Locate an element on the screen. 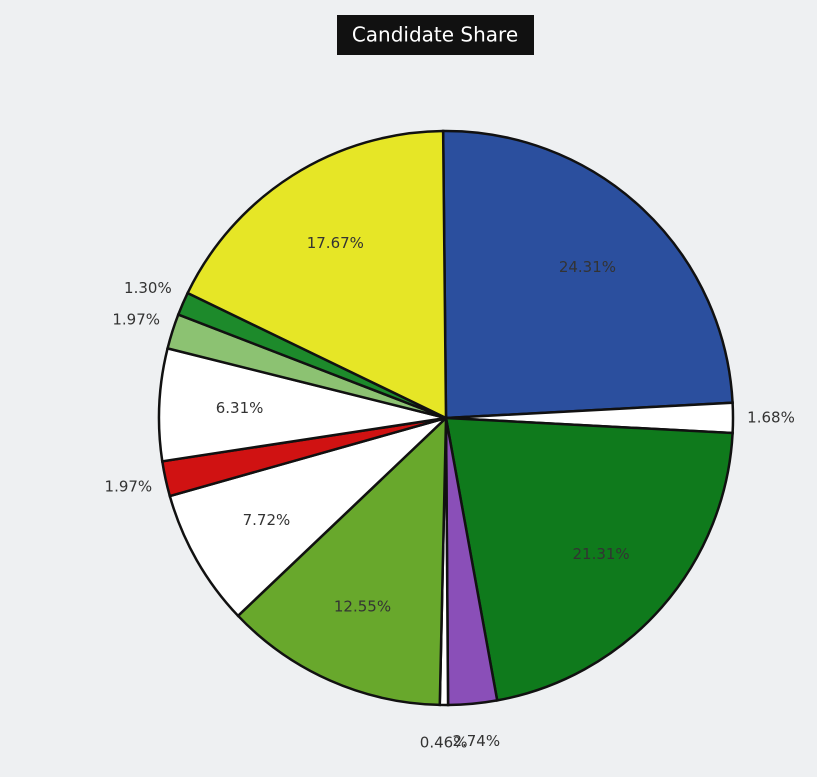 The width and height of the screenshot is (817, 777). slice-label: 6.31% is located at coordinates (240, 408).